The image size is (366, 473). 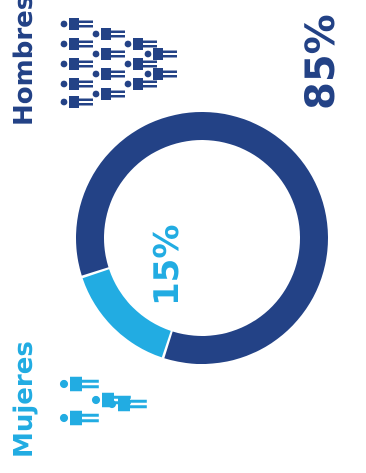 What do you see at coordinates (321, 62) in the screenshot?
I see `data-label-hombres: 85%` at bounding box center [321, 62].